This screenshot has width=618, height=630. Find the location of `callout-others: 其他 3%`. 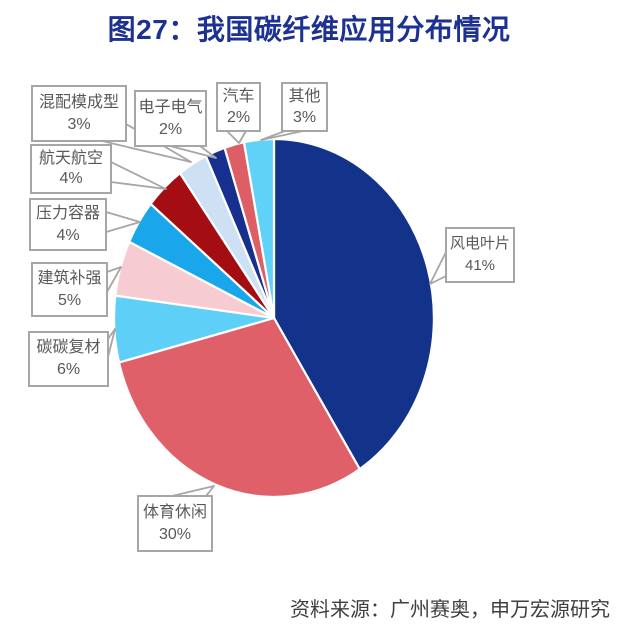

callout-others: 其他 3% is located at coordinates (304, 107).